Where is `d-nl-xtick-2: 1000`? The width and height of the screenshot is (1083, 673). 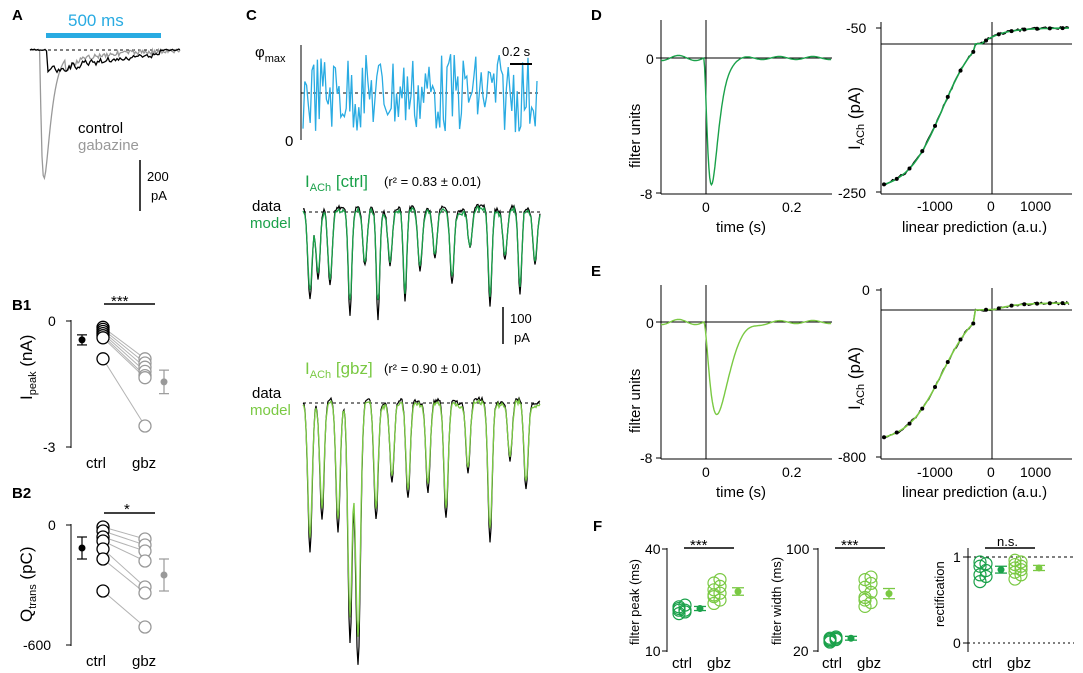
d-nl-xtick-2: 1000 is located at coordinates (1035, 206).